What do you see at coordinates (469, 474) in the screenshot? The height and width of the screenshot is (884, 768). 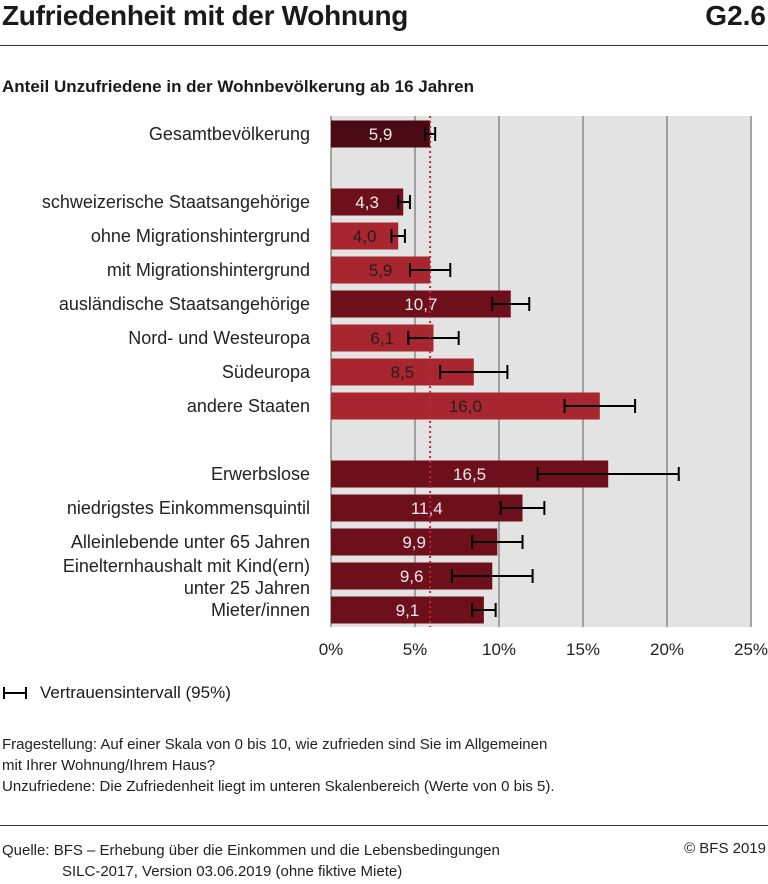 I see `value-label: 16,5` at bounding box center [469, 474].